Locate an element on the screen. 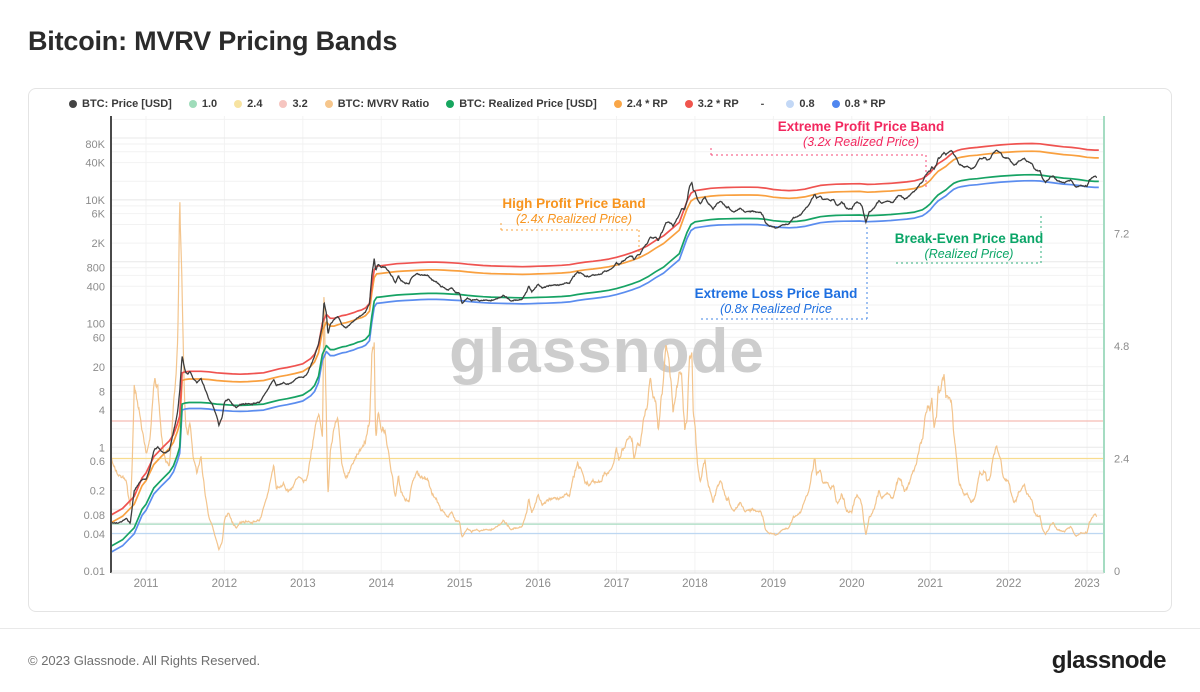  legend-label: 3.2 is located at coordinates (300, 104).